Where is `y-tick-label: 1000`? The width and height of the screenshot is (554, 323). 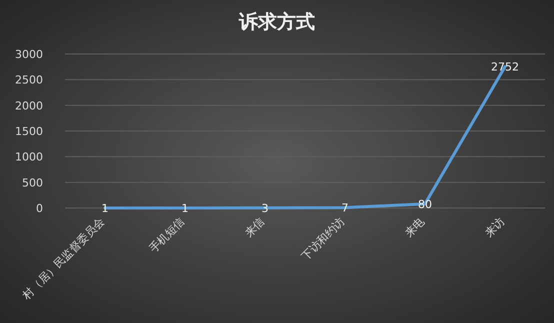
y-tick-label: 1000 is located at coordinates (29, 157).